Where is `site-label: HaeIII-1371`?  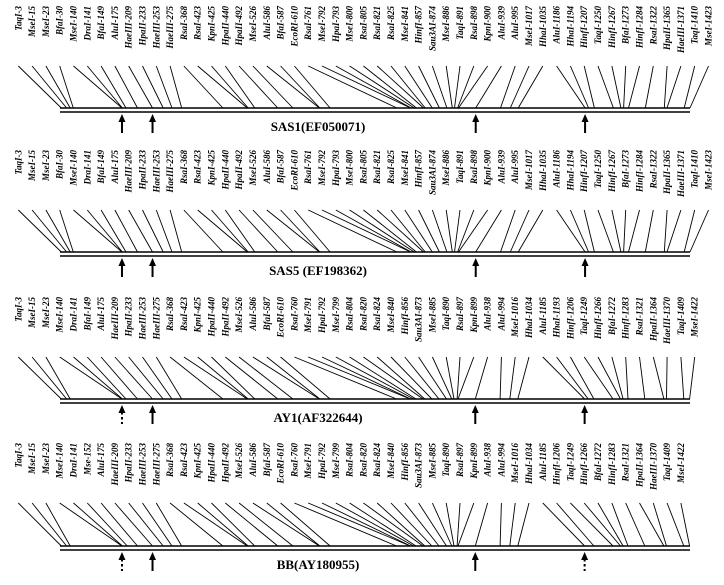 site-label: HaeIII-1371 is located at coordinates (681, 174).